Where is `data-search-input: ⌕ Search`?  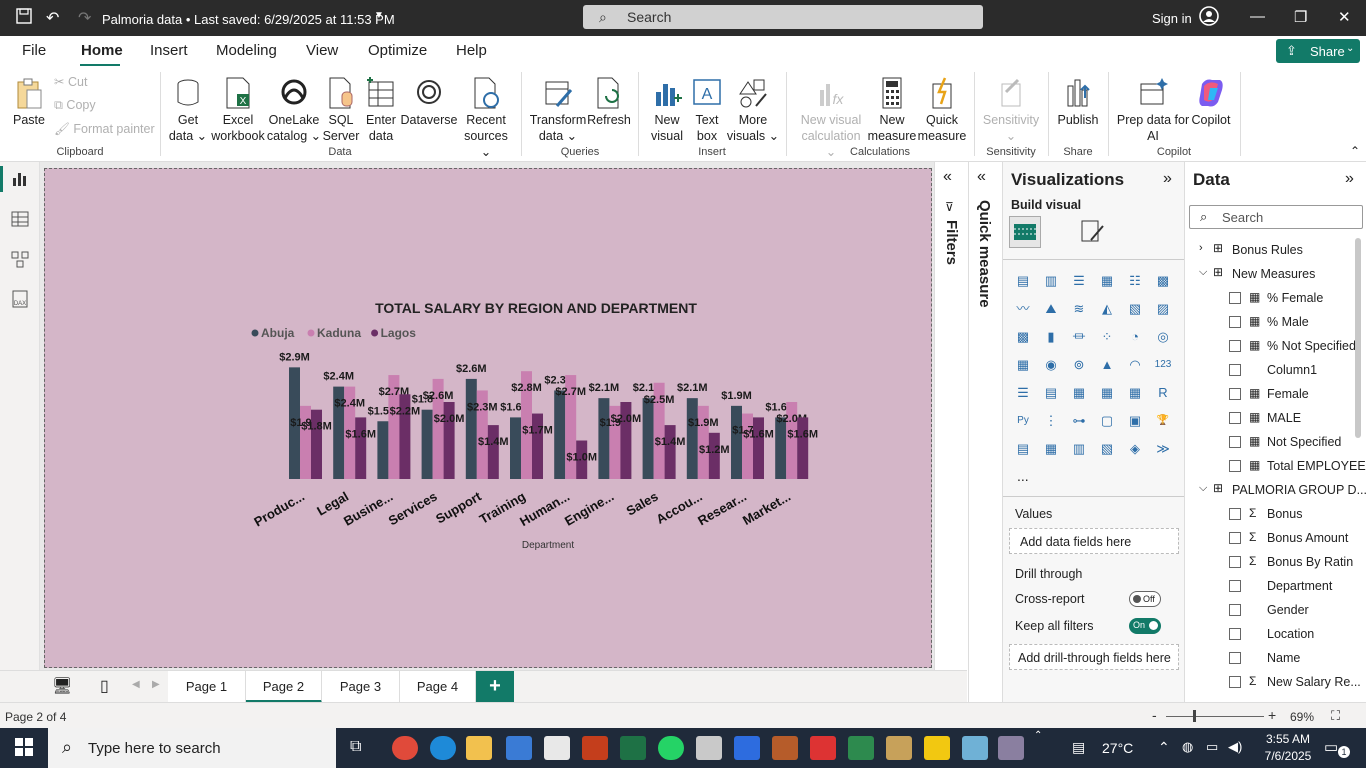
data-search-input: ⌕ Search is located at coordinates (1276, 217).